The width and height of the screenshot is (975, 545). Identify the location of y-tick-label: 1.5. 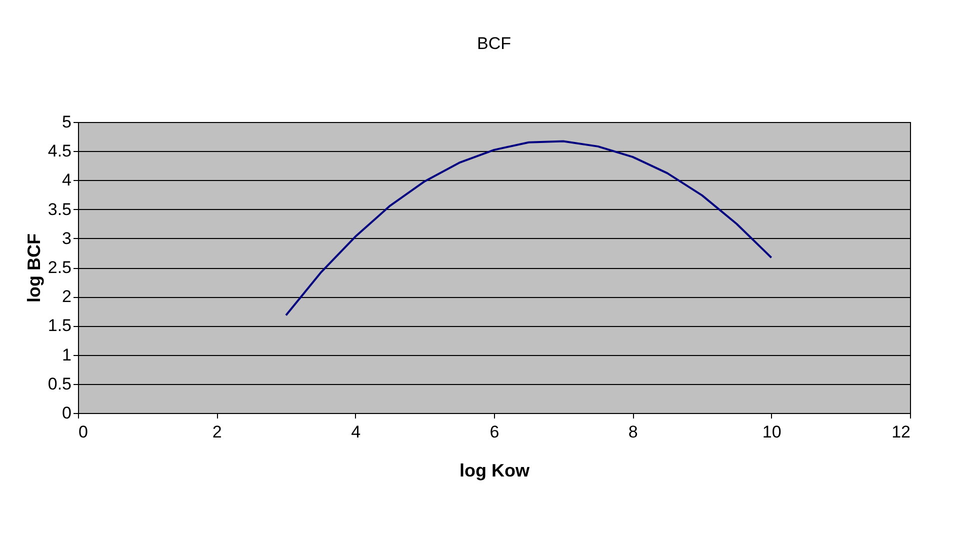
(60, 326).